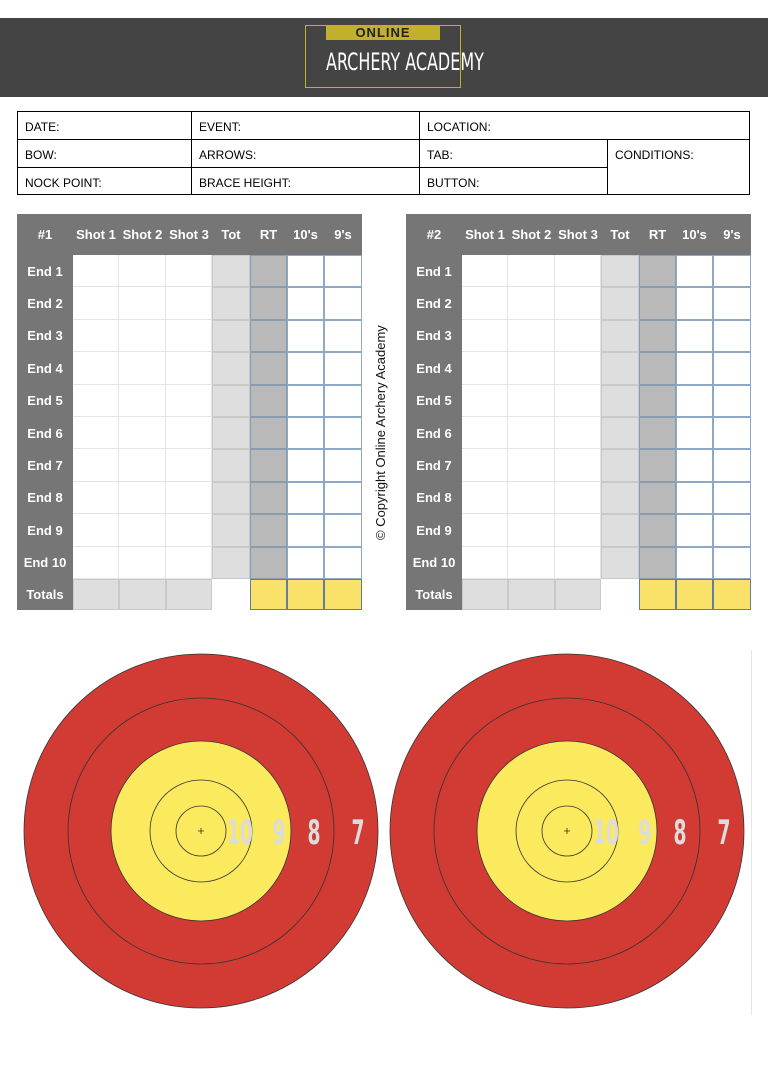 The width and height of the screenshot is (768, 1087). Describe the element at coordinates (245, 183) in the screenshot. I see `brace-height-field: BRACE HEIGHT:` at that location.